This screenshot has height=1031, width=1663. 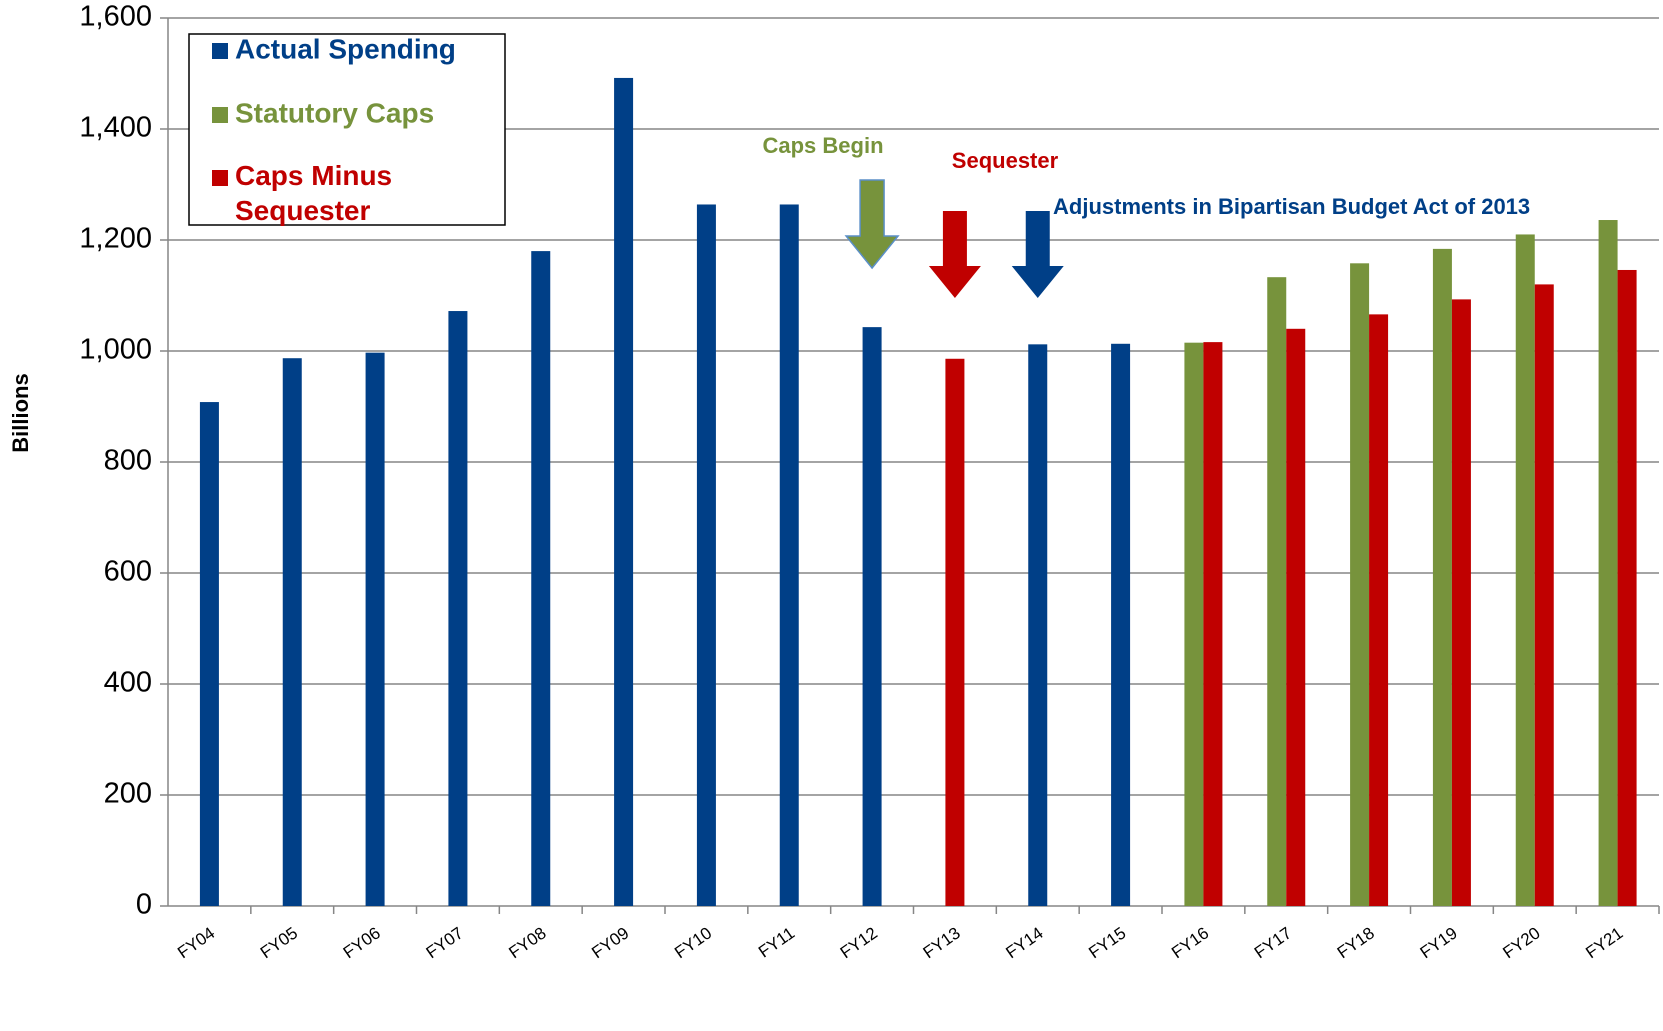 What do you see at coordinates (1521, 942) in the screenshot?
I see `x-tick-label: FY20` at bounding box center [1521, 942].